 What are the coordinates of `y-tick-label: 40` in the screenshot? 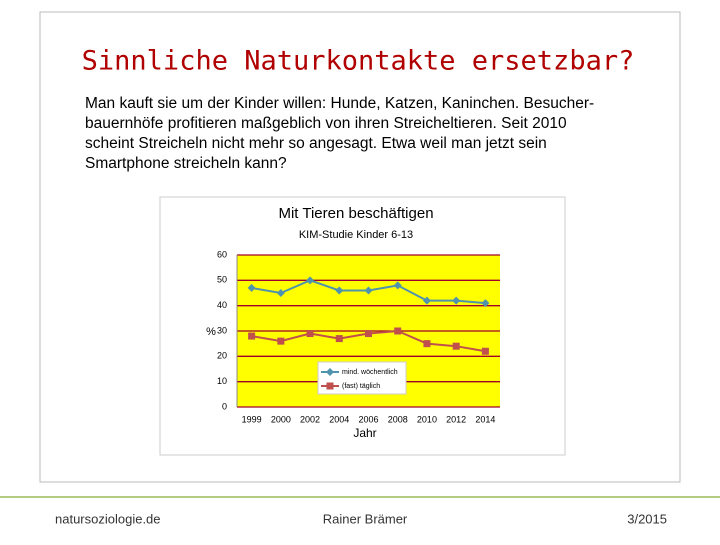 It's located at (222, 305).